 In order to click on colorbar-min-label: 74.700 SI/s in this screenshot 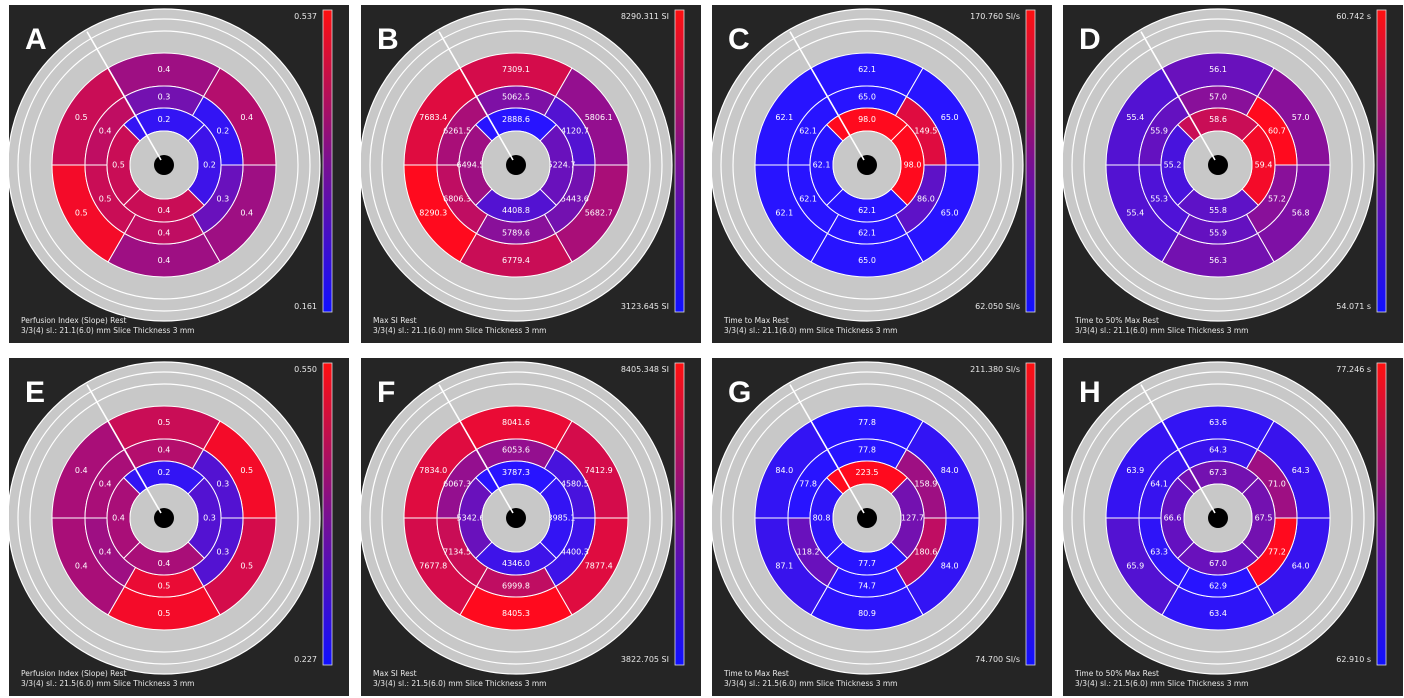, I will do `click(997, 659)`.